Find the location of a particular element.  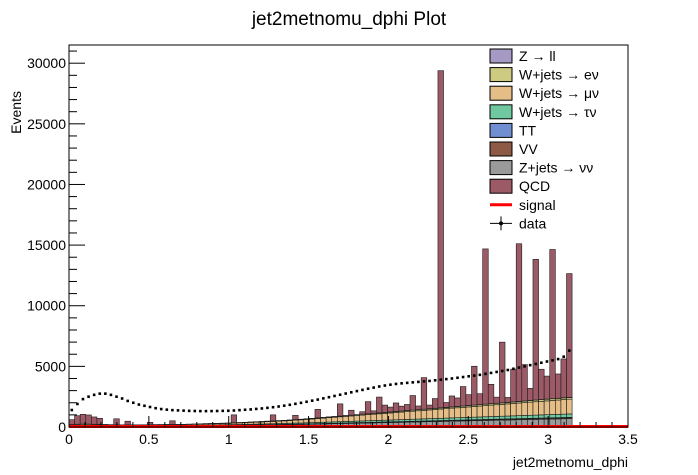

legend-label-0: Z → ll is located at coordinates (537, 56).